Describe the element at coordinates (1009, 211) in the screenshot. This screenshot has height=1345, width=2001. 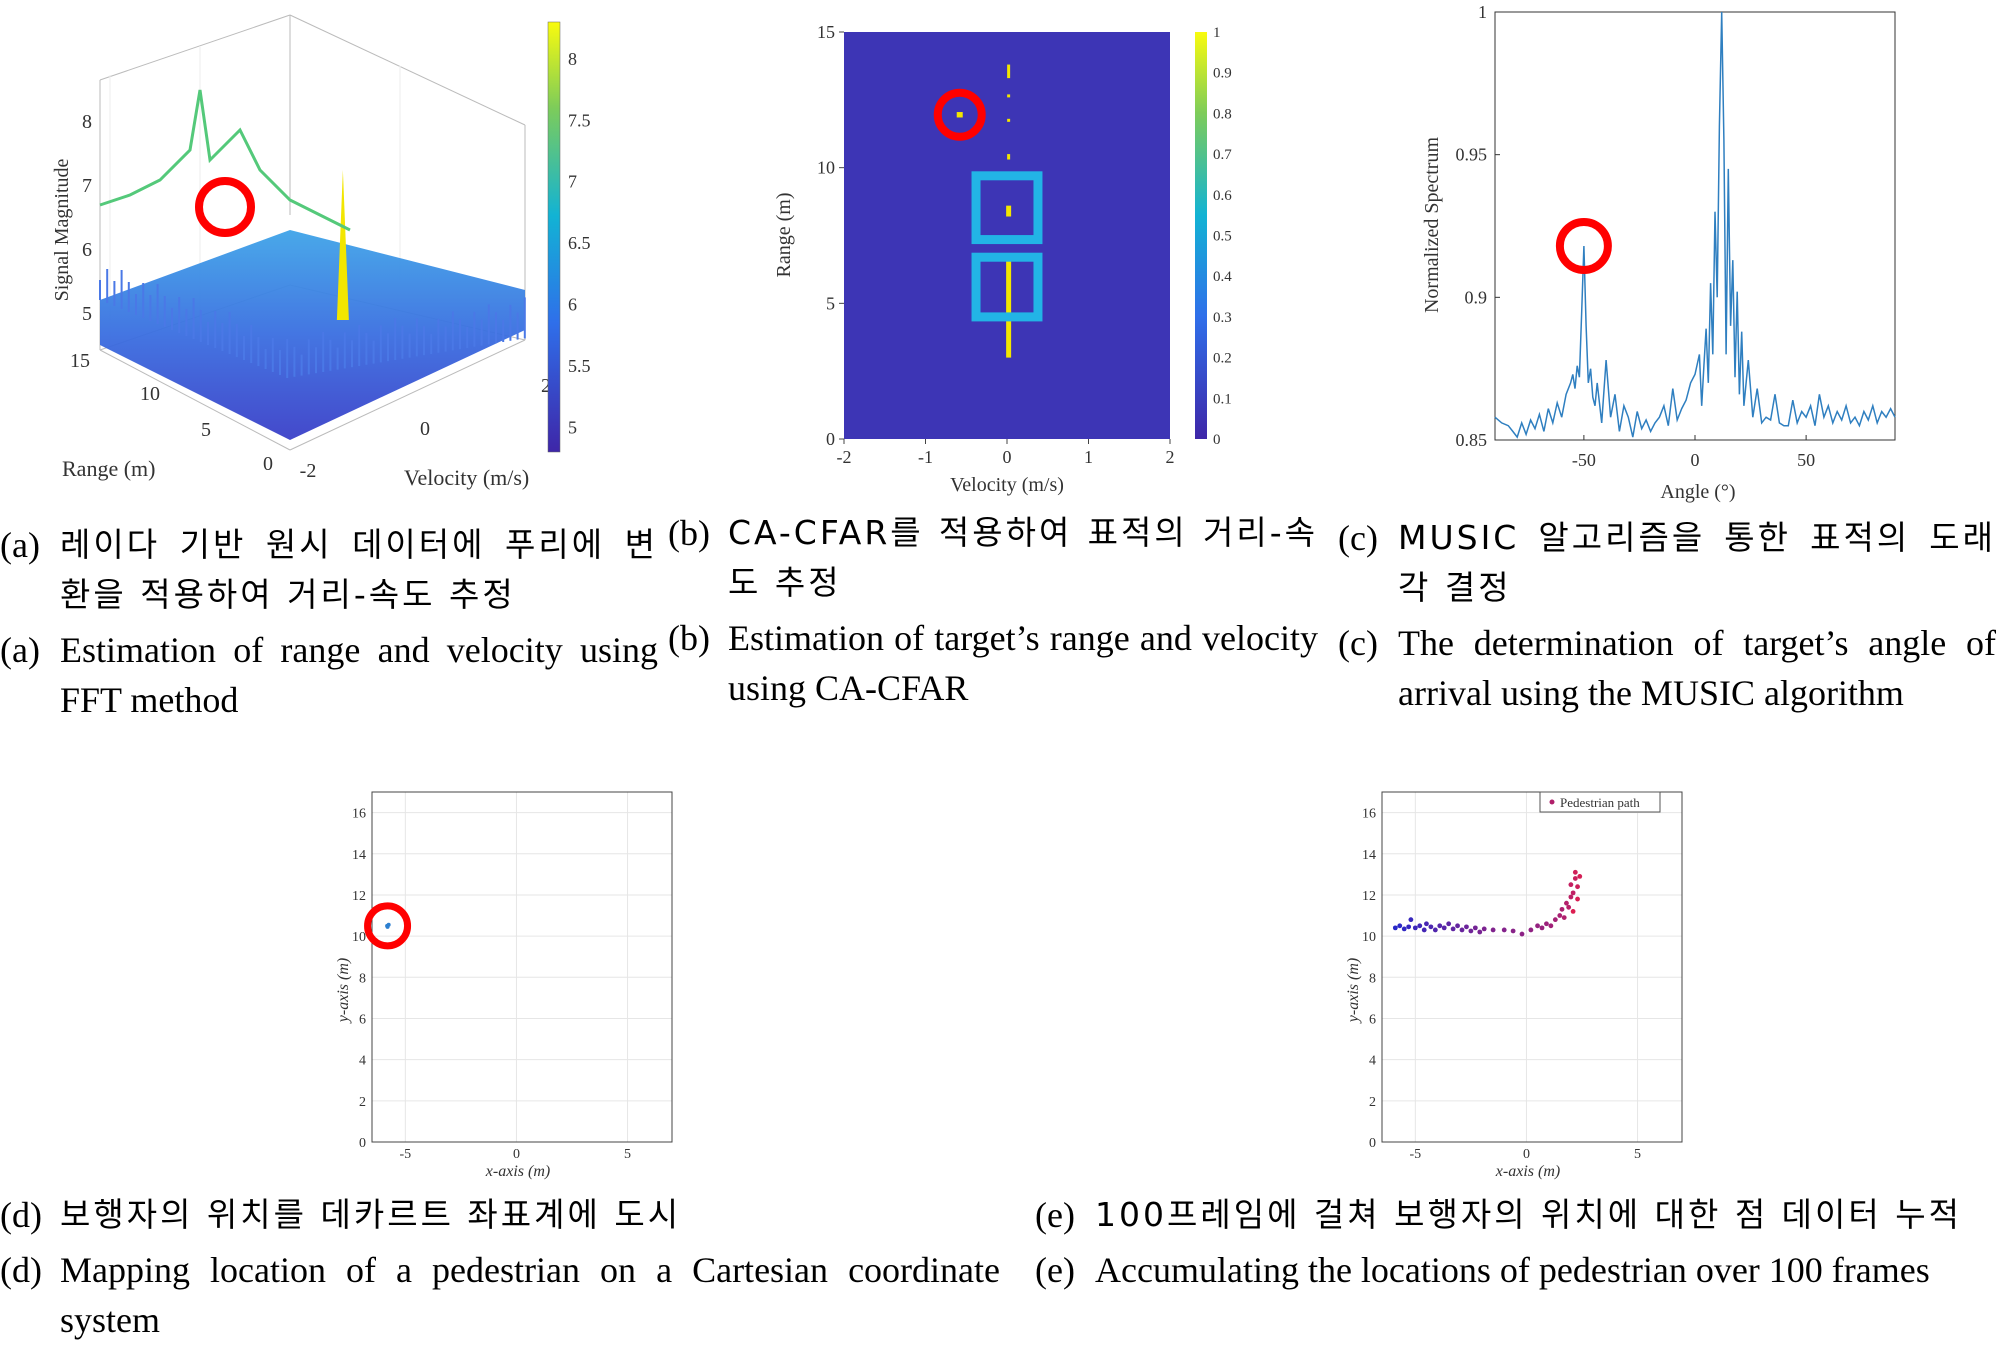
I see `b-detection-segment` at that location.